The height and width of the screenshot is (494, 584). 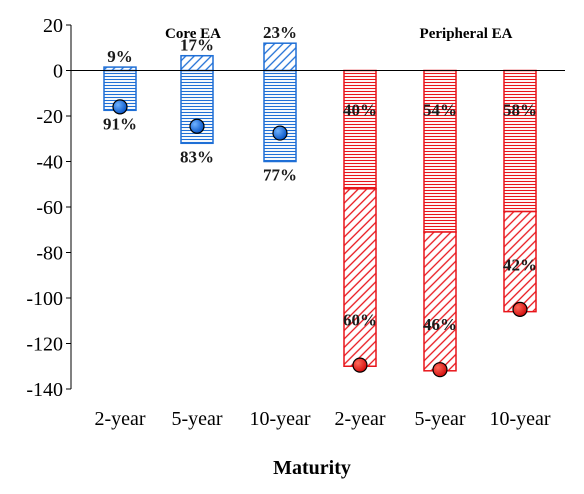 What do you see at coordinates (440, 324) in the screenshot?
I see `segment-percentage-label: 46%` at bounding box center [440, 324].